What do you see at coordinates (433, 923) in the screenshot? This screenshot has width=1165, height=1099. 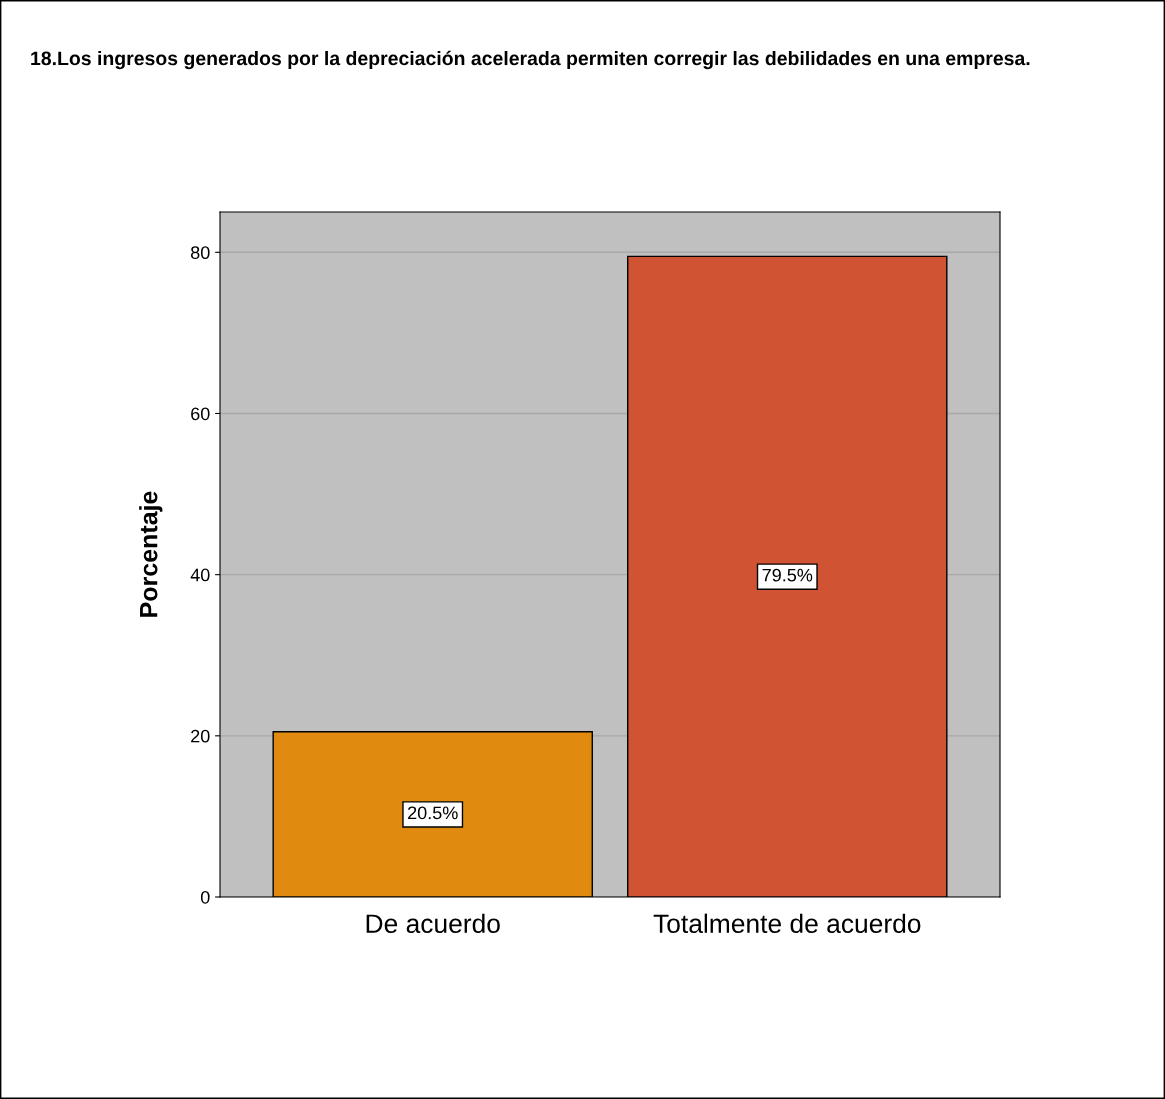 I see `x-tick-label: De acuerdo` at bounding box center [433, 923].